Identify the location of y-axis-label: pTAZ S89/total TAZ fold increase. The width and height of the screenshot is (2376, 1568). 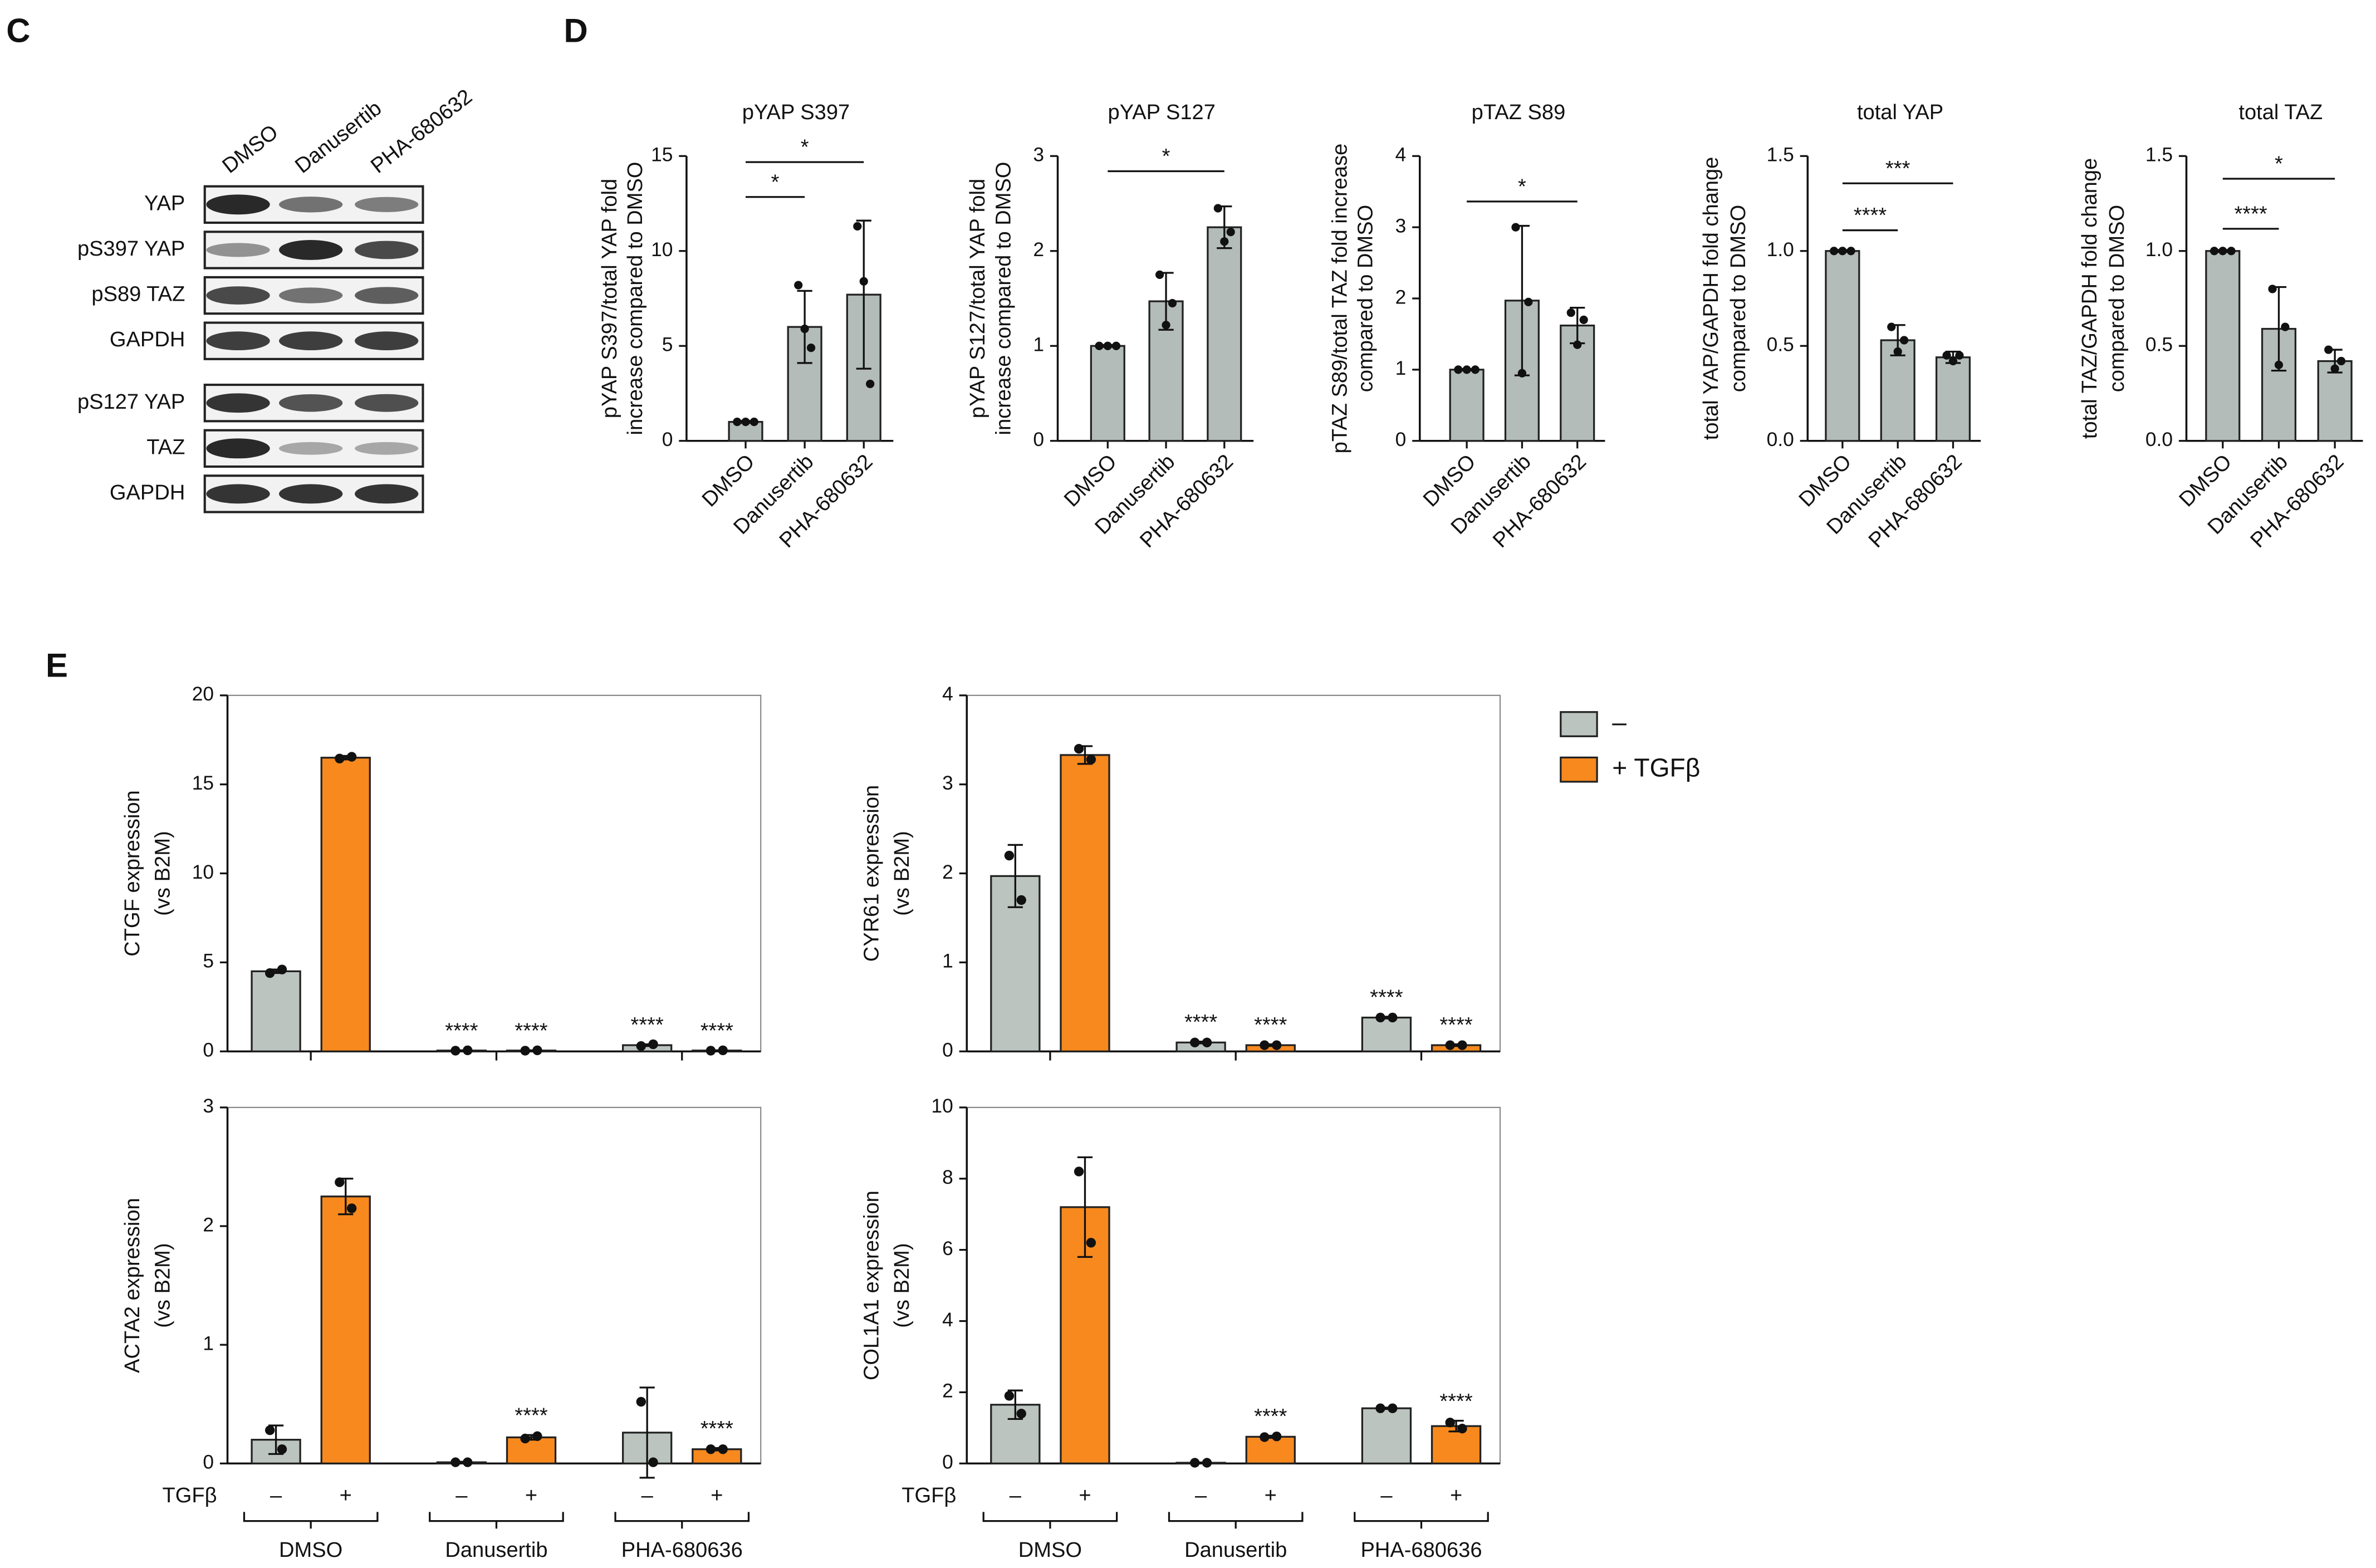
(1339, 299).